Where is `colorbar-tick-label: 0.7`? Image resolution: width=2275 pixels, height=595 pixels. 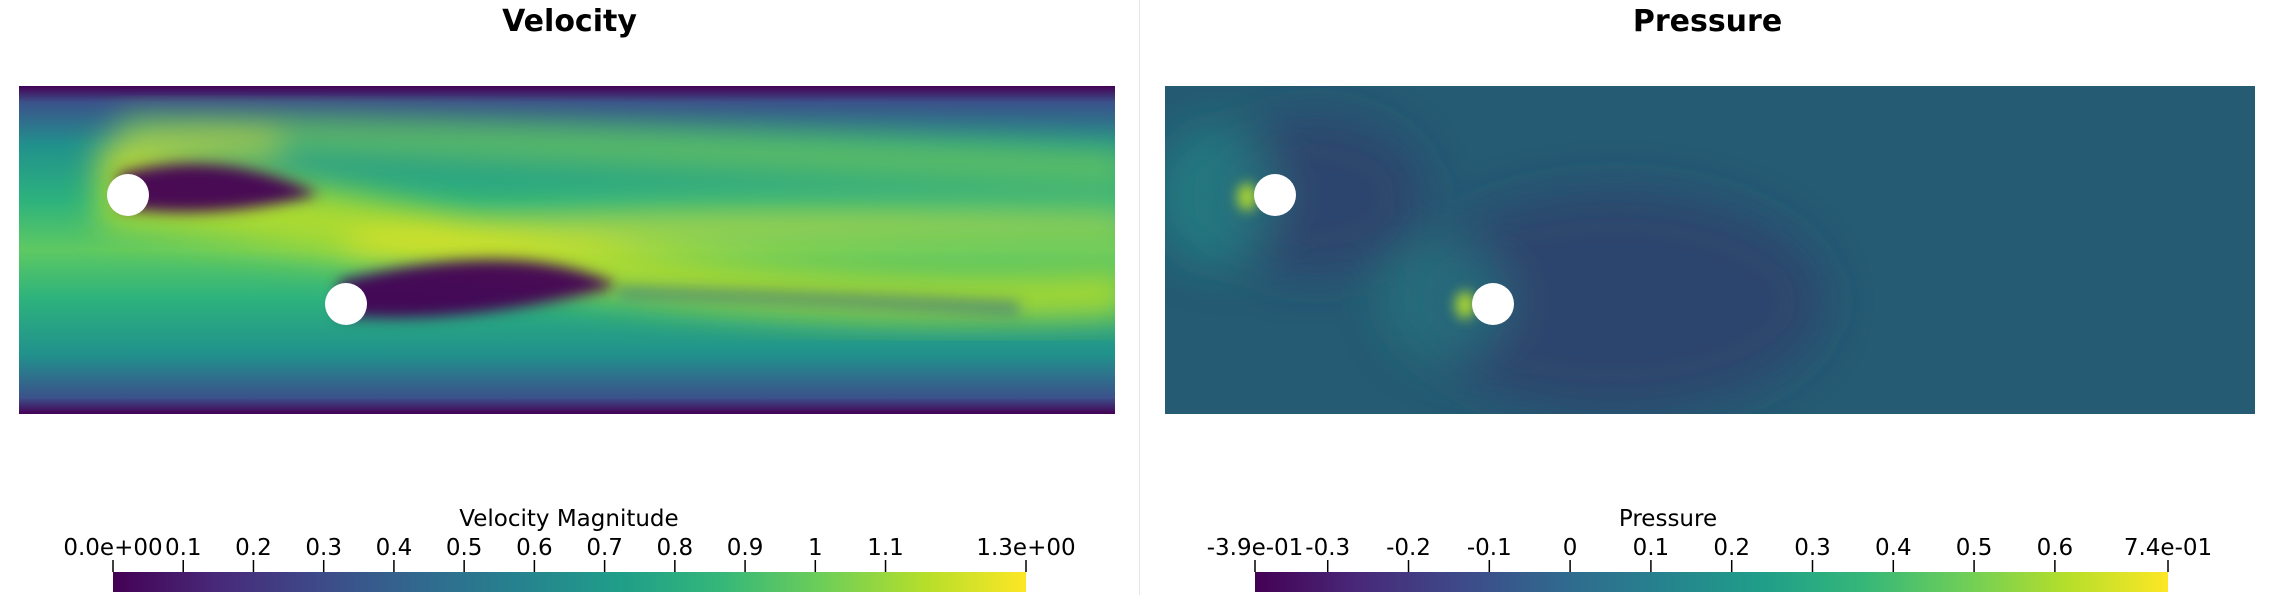 colorbar-tick-label: 0.7 is located at coordinates (604, 548).